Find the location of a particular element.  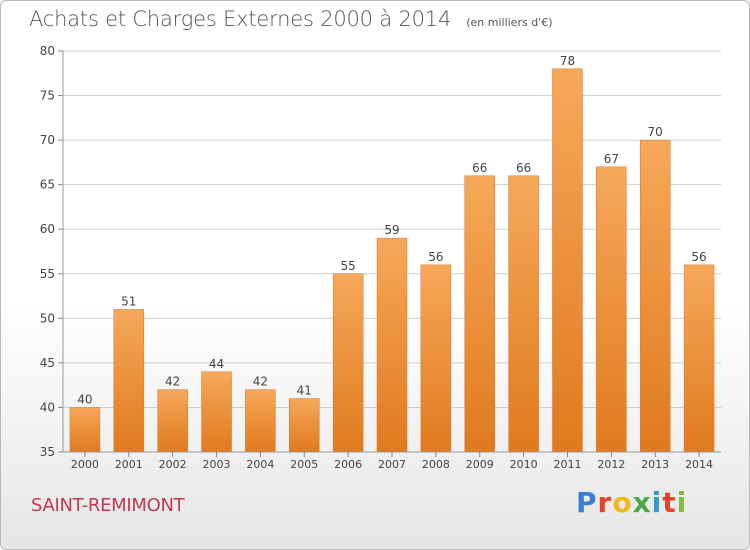

x-tick-label: 2008 is located at coordinates (436, 464).